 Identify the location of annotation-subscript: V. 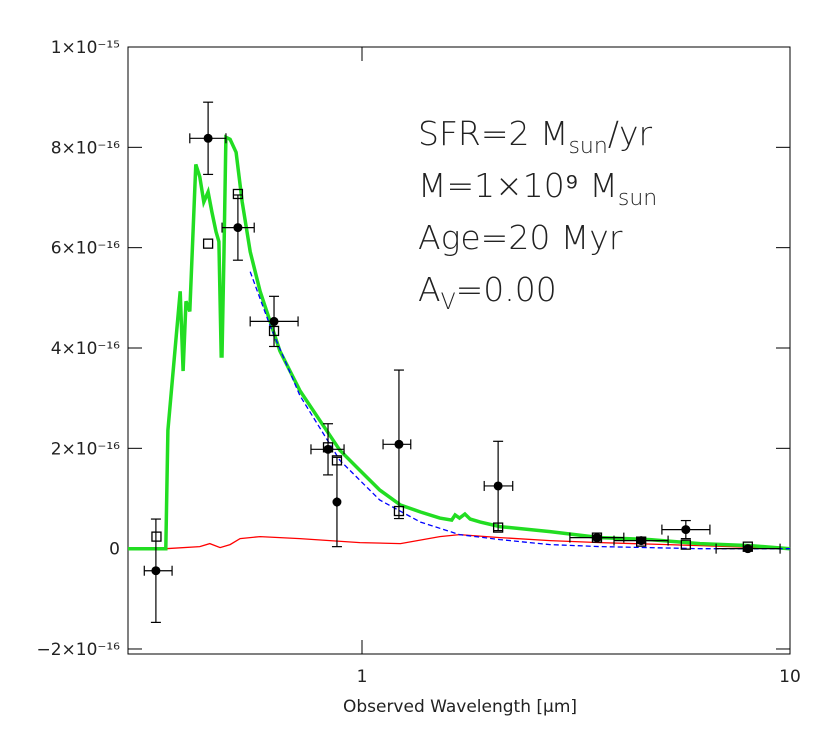
(448, 302).